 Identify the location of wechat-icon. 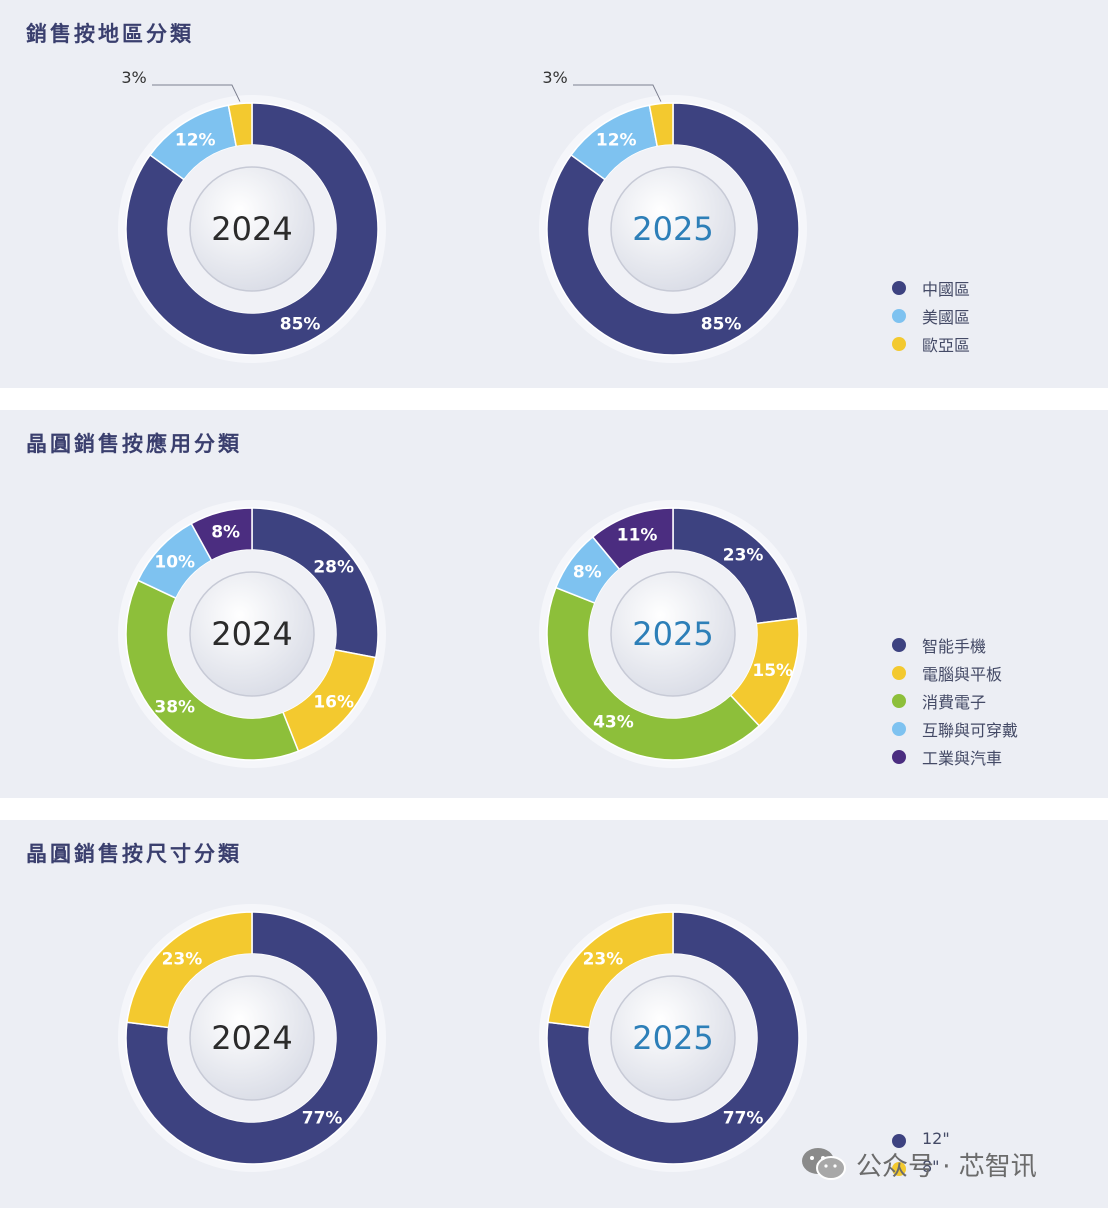
(824, 1164).